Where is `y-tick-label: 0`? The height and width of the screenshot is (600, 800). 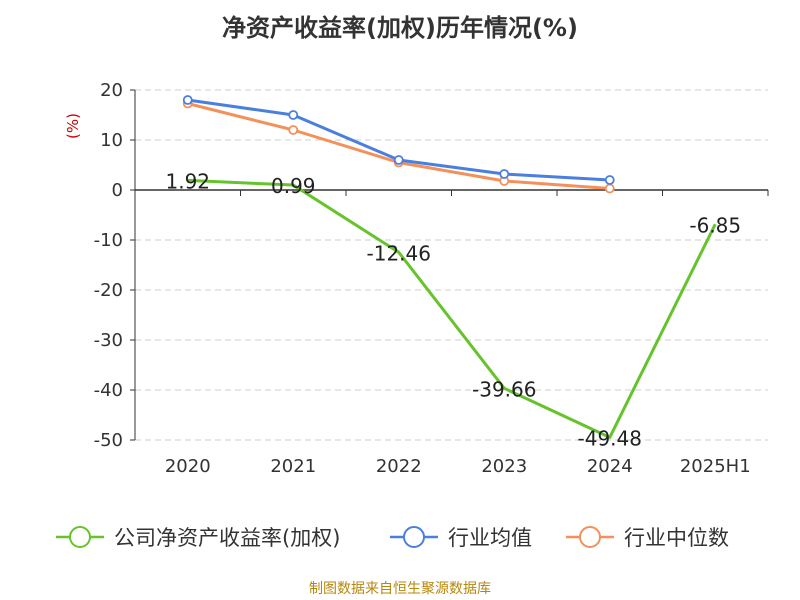 y-tick-label: 0 is located at coordinates (117, 190).